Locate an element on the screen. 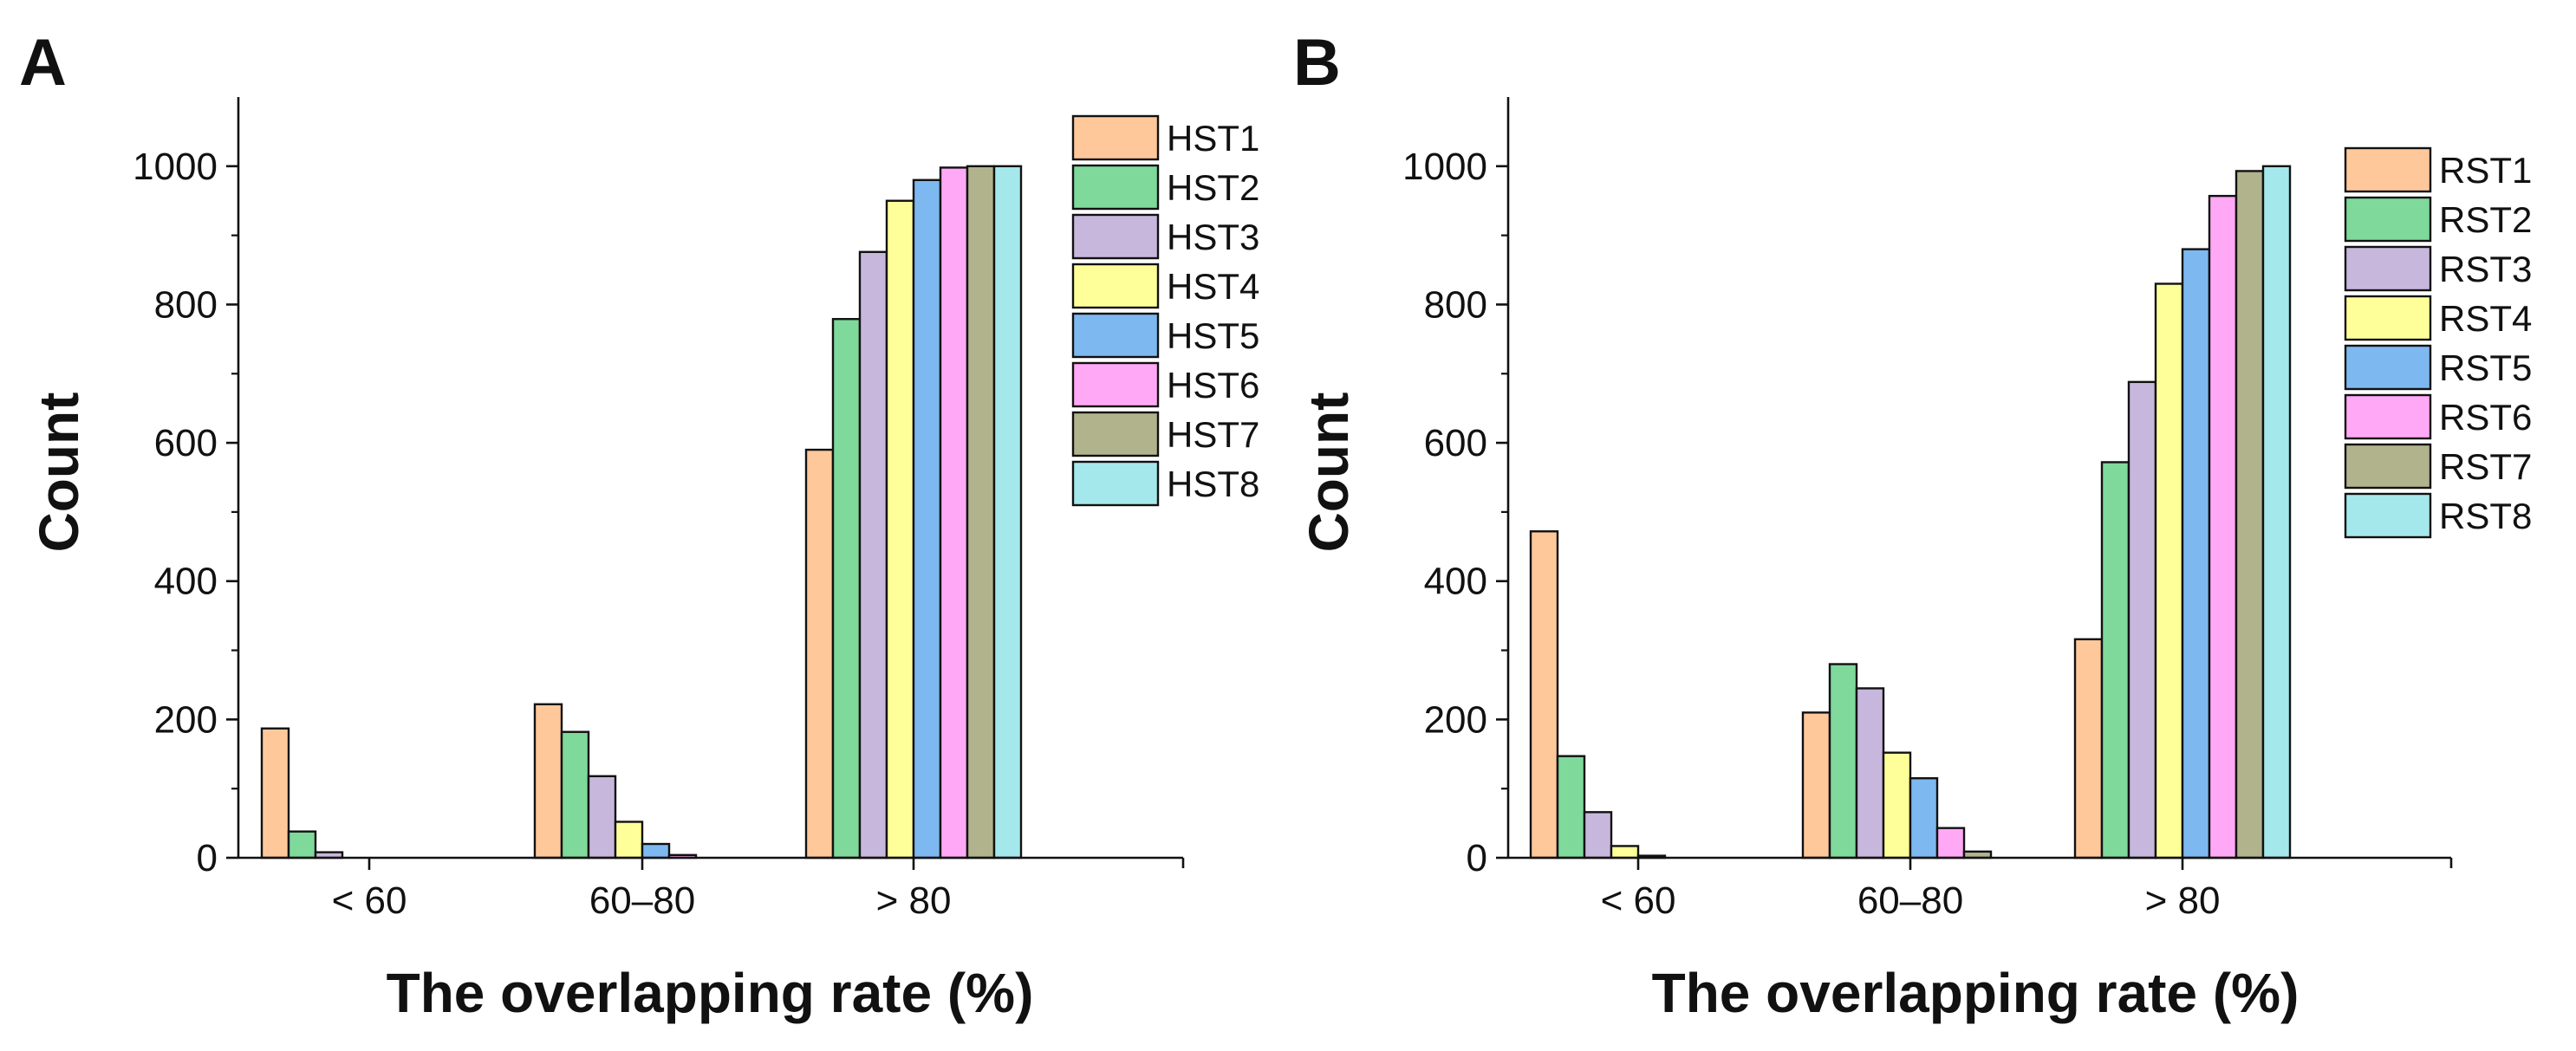 The height and width of the screenshot is (1051, 2576). legend-label-a-hst4: HST4 is located at coordinates (1213, 286).